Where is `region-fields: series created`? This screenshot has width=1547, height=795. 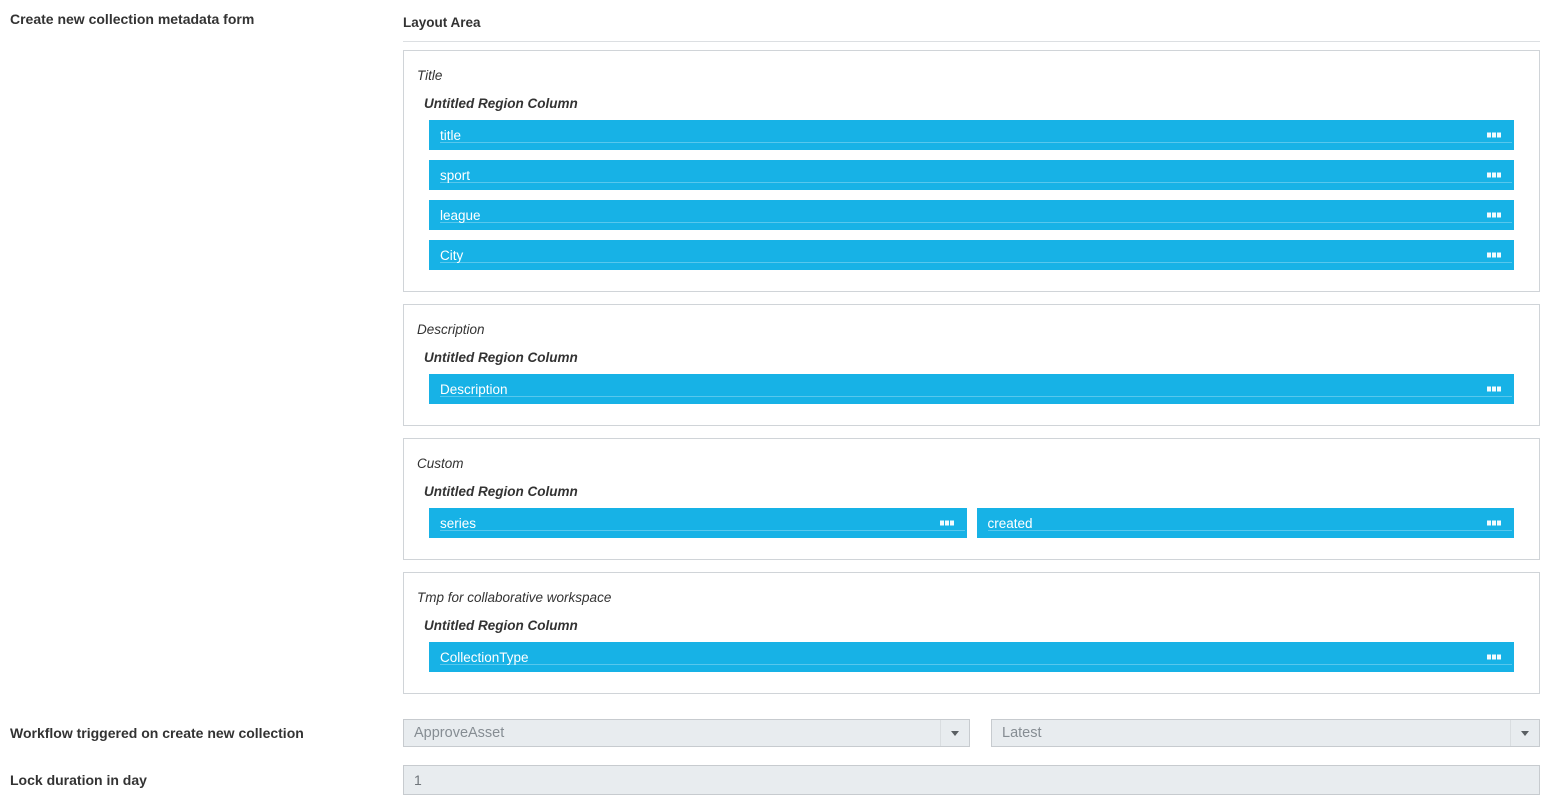 region-fields: series created is located at coordinates (971, 523).